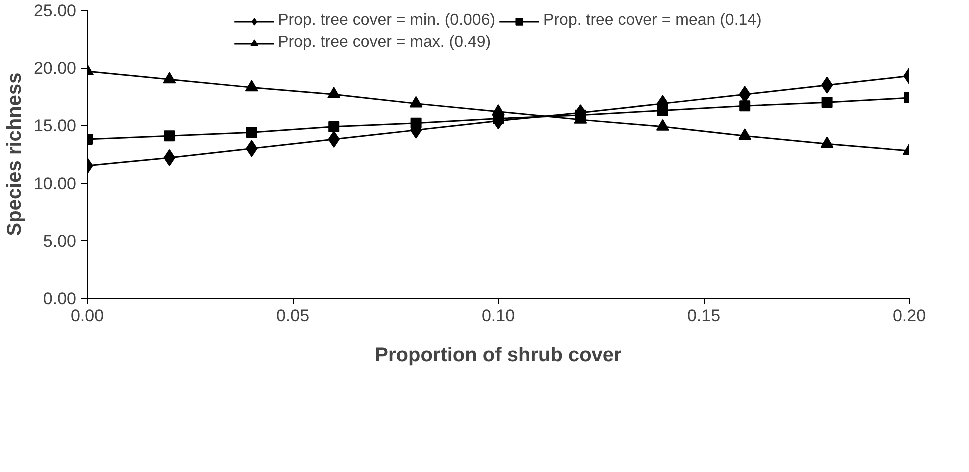 The width and height of the screenshot is (969, 472). Describe the element at coordinates (385, 43) in the screenshot. I see `legend-label: Prop. tree cover = max. (0.49)` at that location.